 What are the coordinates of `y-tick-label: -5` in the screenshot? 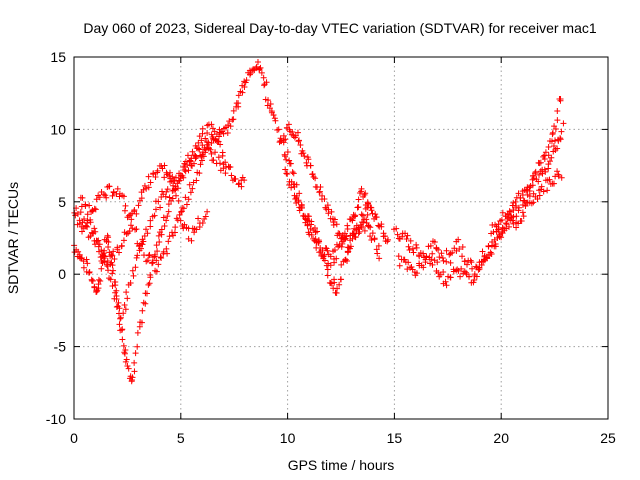 It's located at (60, 347).